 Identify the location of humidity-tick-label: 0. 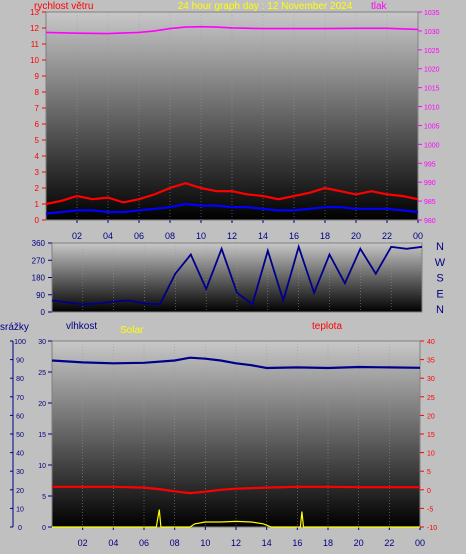
(44, 528).